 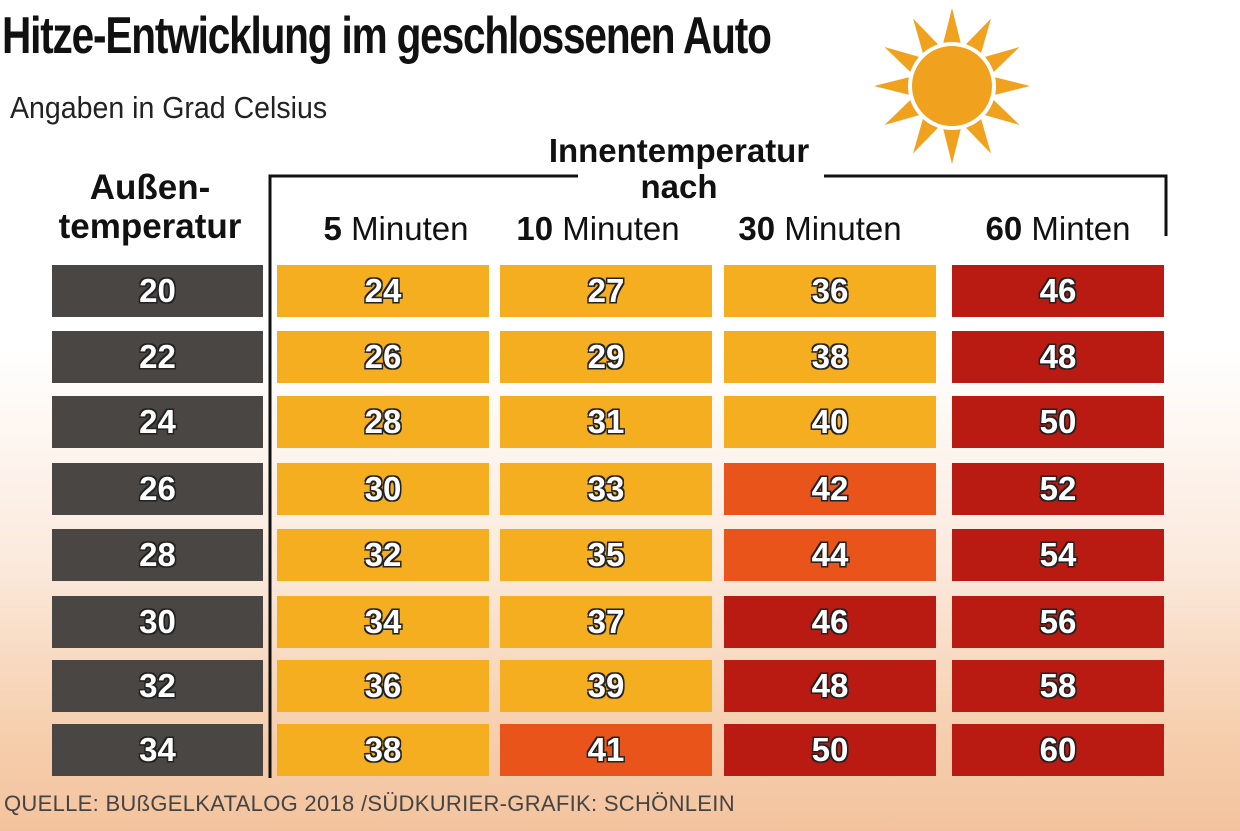 What do you see at coordinates (1058, 555) in the screenshot?
I see `inside-temperature-cell: 54` at bounding box center [1058, 555].